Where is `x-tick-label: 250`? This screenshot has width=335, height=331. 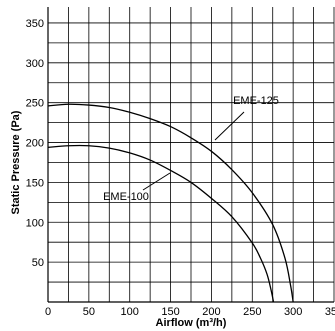 x-tick-label: 250 is located at coordinates (252, 312).